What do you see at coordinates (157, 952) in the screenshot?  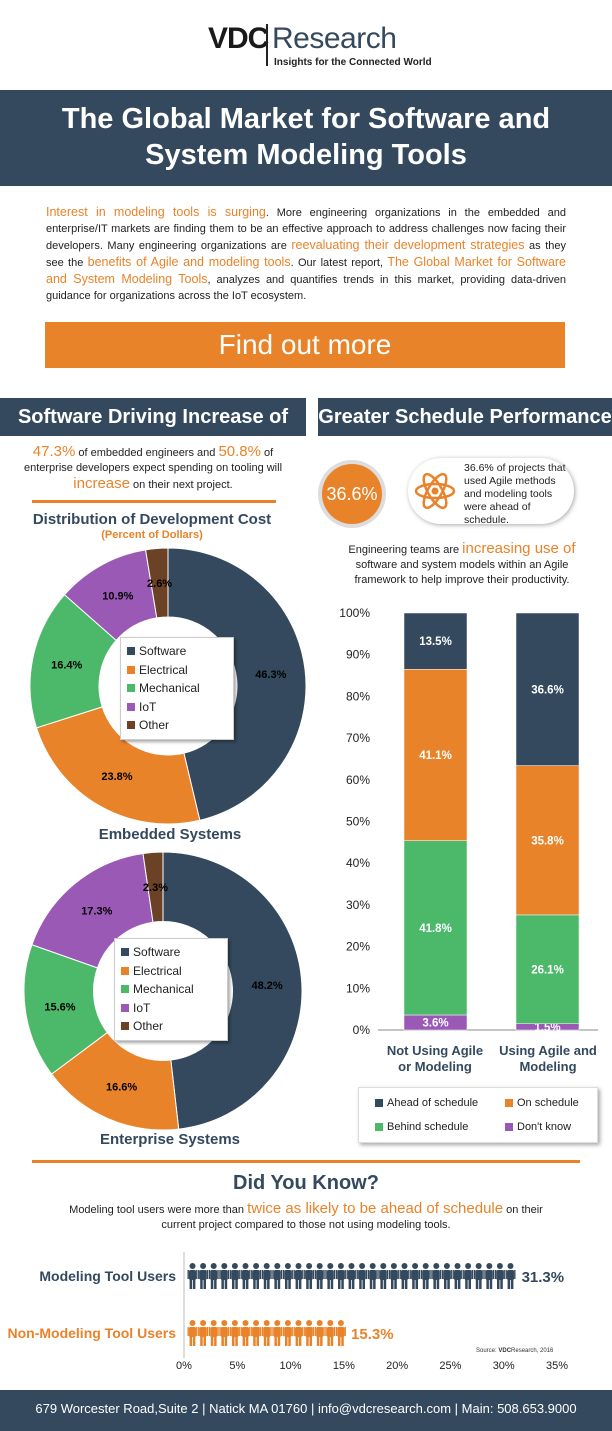 I see `legend-label: Software` at bounding box center [157, 952].